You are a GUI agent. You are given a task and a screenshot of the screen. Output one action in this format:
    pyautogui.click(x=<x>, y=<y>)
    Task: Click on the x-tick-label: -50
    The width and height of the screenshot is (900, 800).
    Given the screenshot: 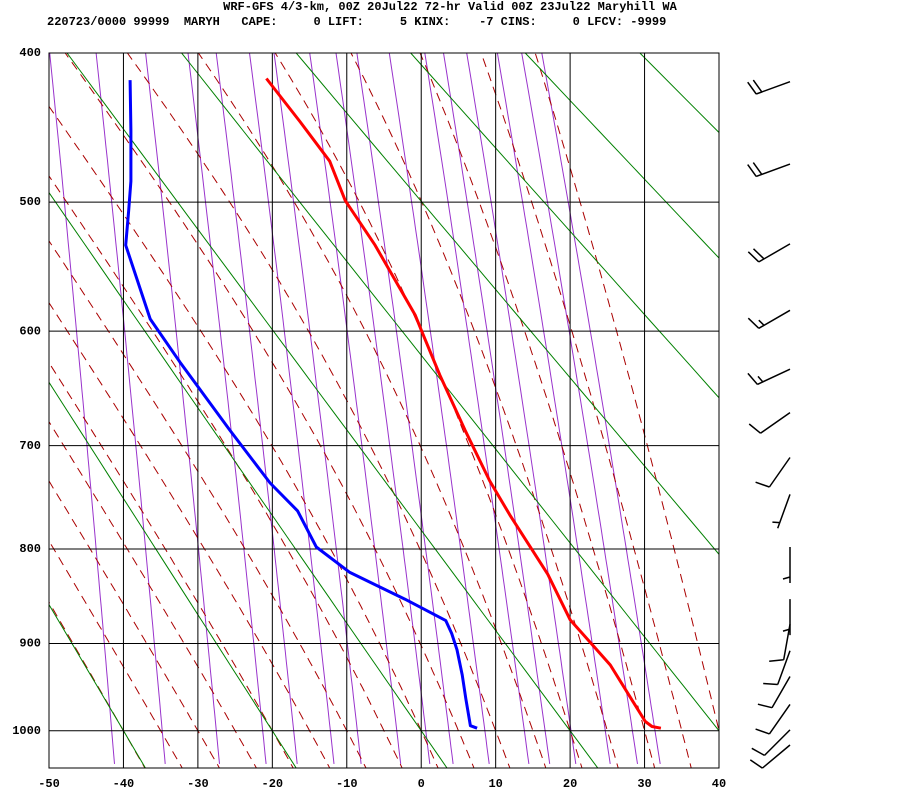 What is the action you would take?
    pyautogui.click(x=49, y=784)
    